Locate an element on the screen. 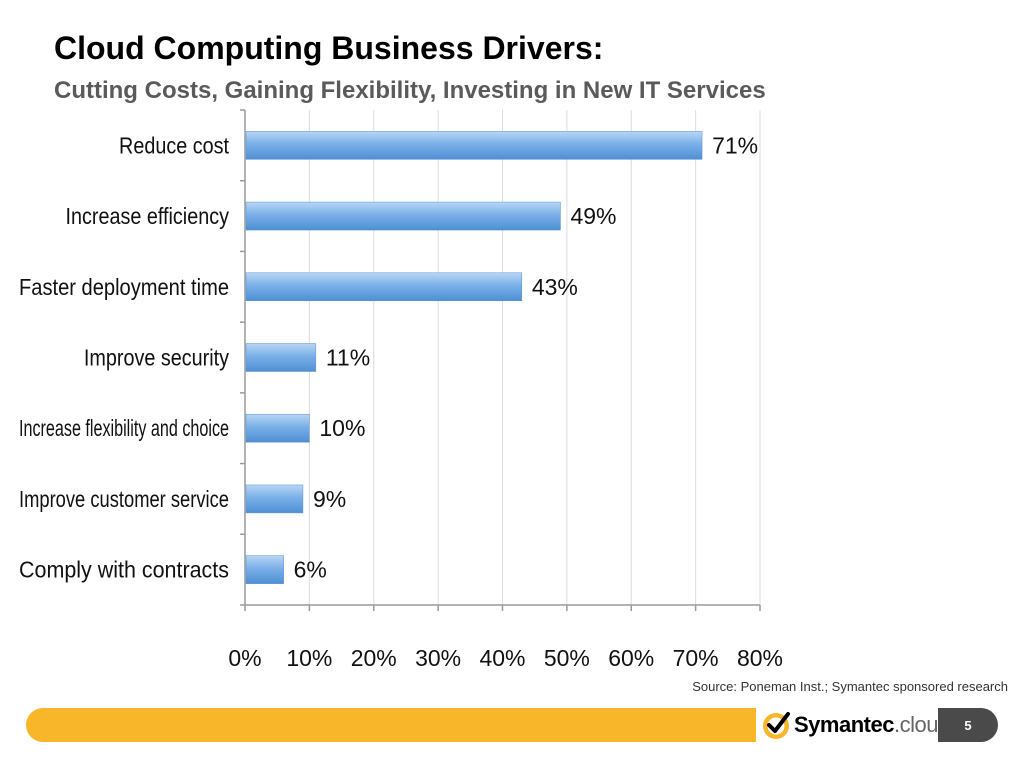 This screenshot has width=1024, height=768. symantec-cloud-logo: Symantec .cloud. is located at coordinates (858, 725).